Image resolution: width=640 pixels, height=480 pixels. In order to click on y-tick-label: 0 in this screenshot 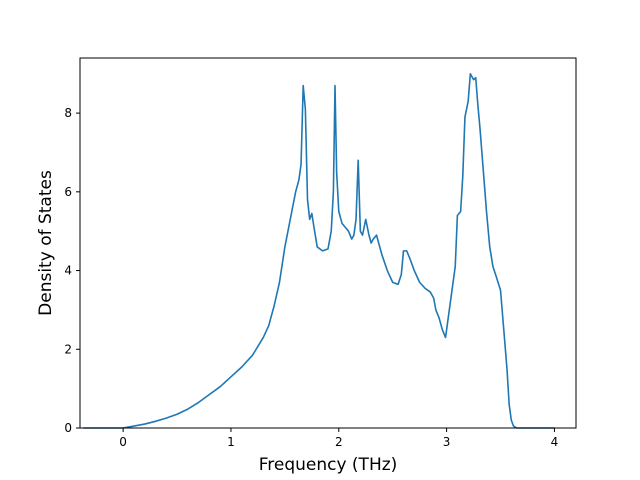, I will do `click(68, 428)`.